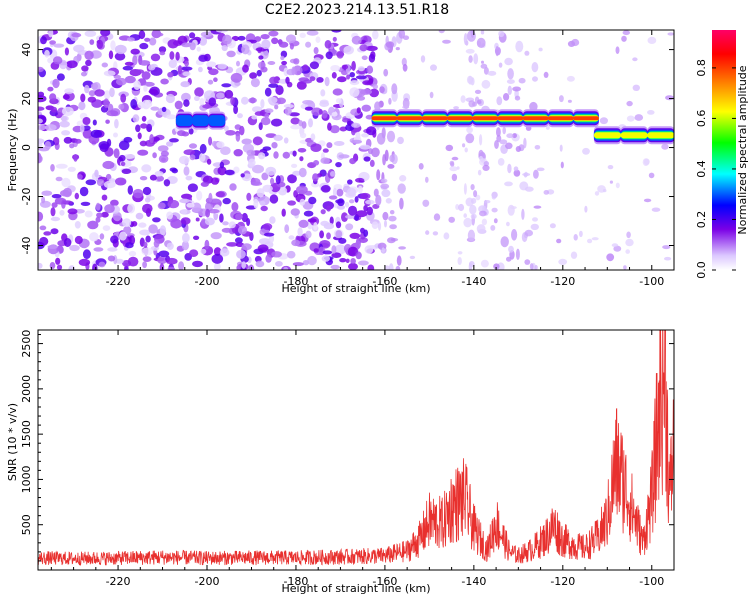 This screenshot has width=750, height=600. I want to click on colorbar-tick-label: 0.6, so click(701, 119).